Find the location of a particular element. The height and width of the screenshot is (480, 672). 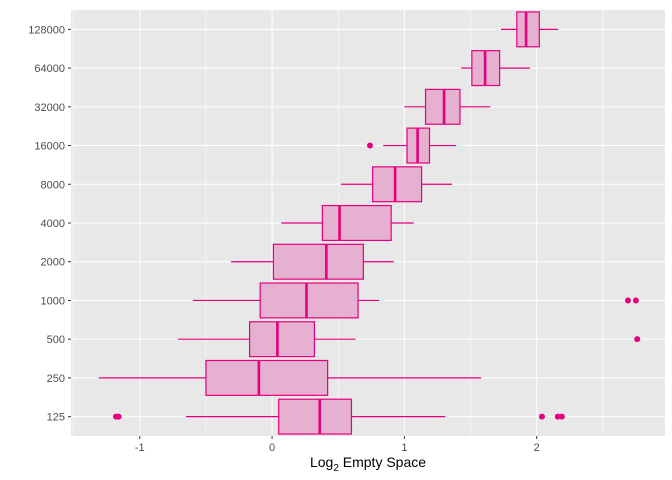

y-tick-label: 2000 is located at coordinates (53, 263).